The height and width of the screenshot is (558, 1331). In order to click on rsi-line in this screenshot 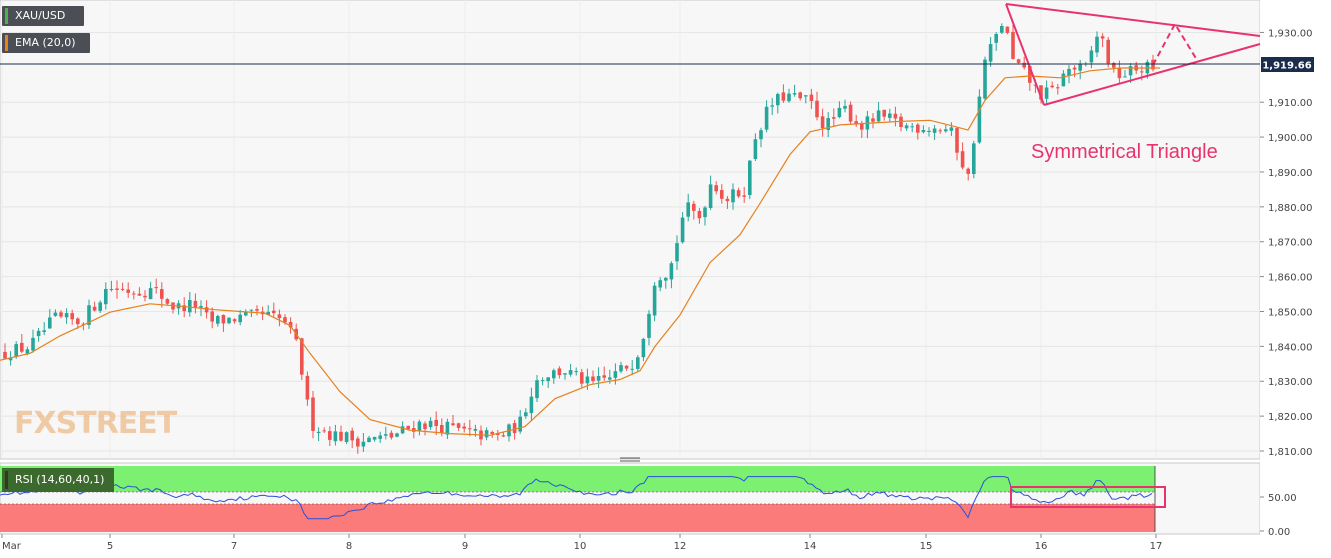, I will do `click(576, 498)`.